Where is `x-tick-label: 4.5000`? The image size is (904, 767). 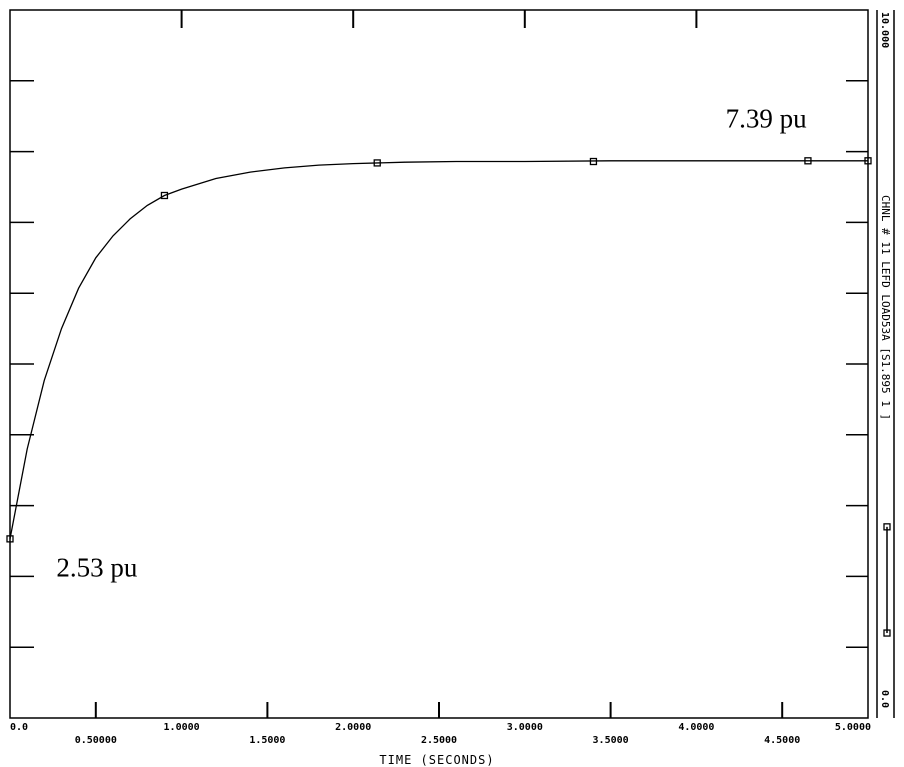
x-tick-label: 4.5000 is located at coordinates (782, 740).